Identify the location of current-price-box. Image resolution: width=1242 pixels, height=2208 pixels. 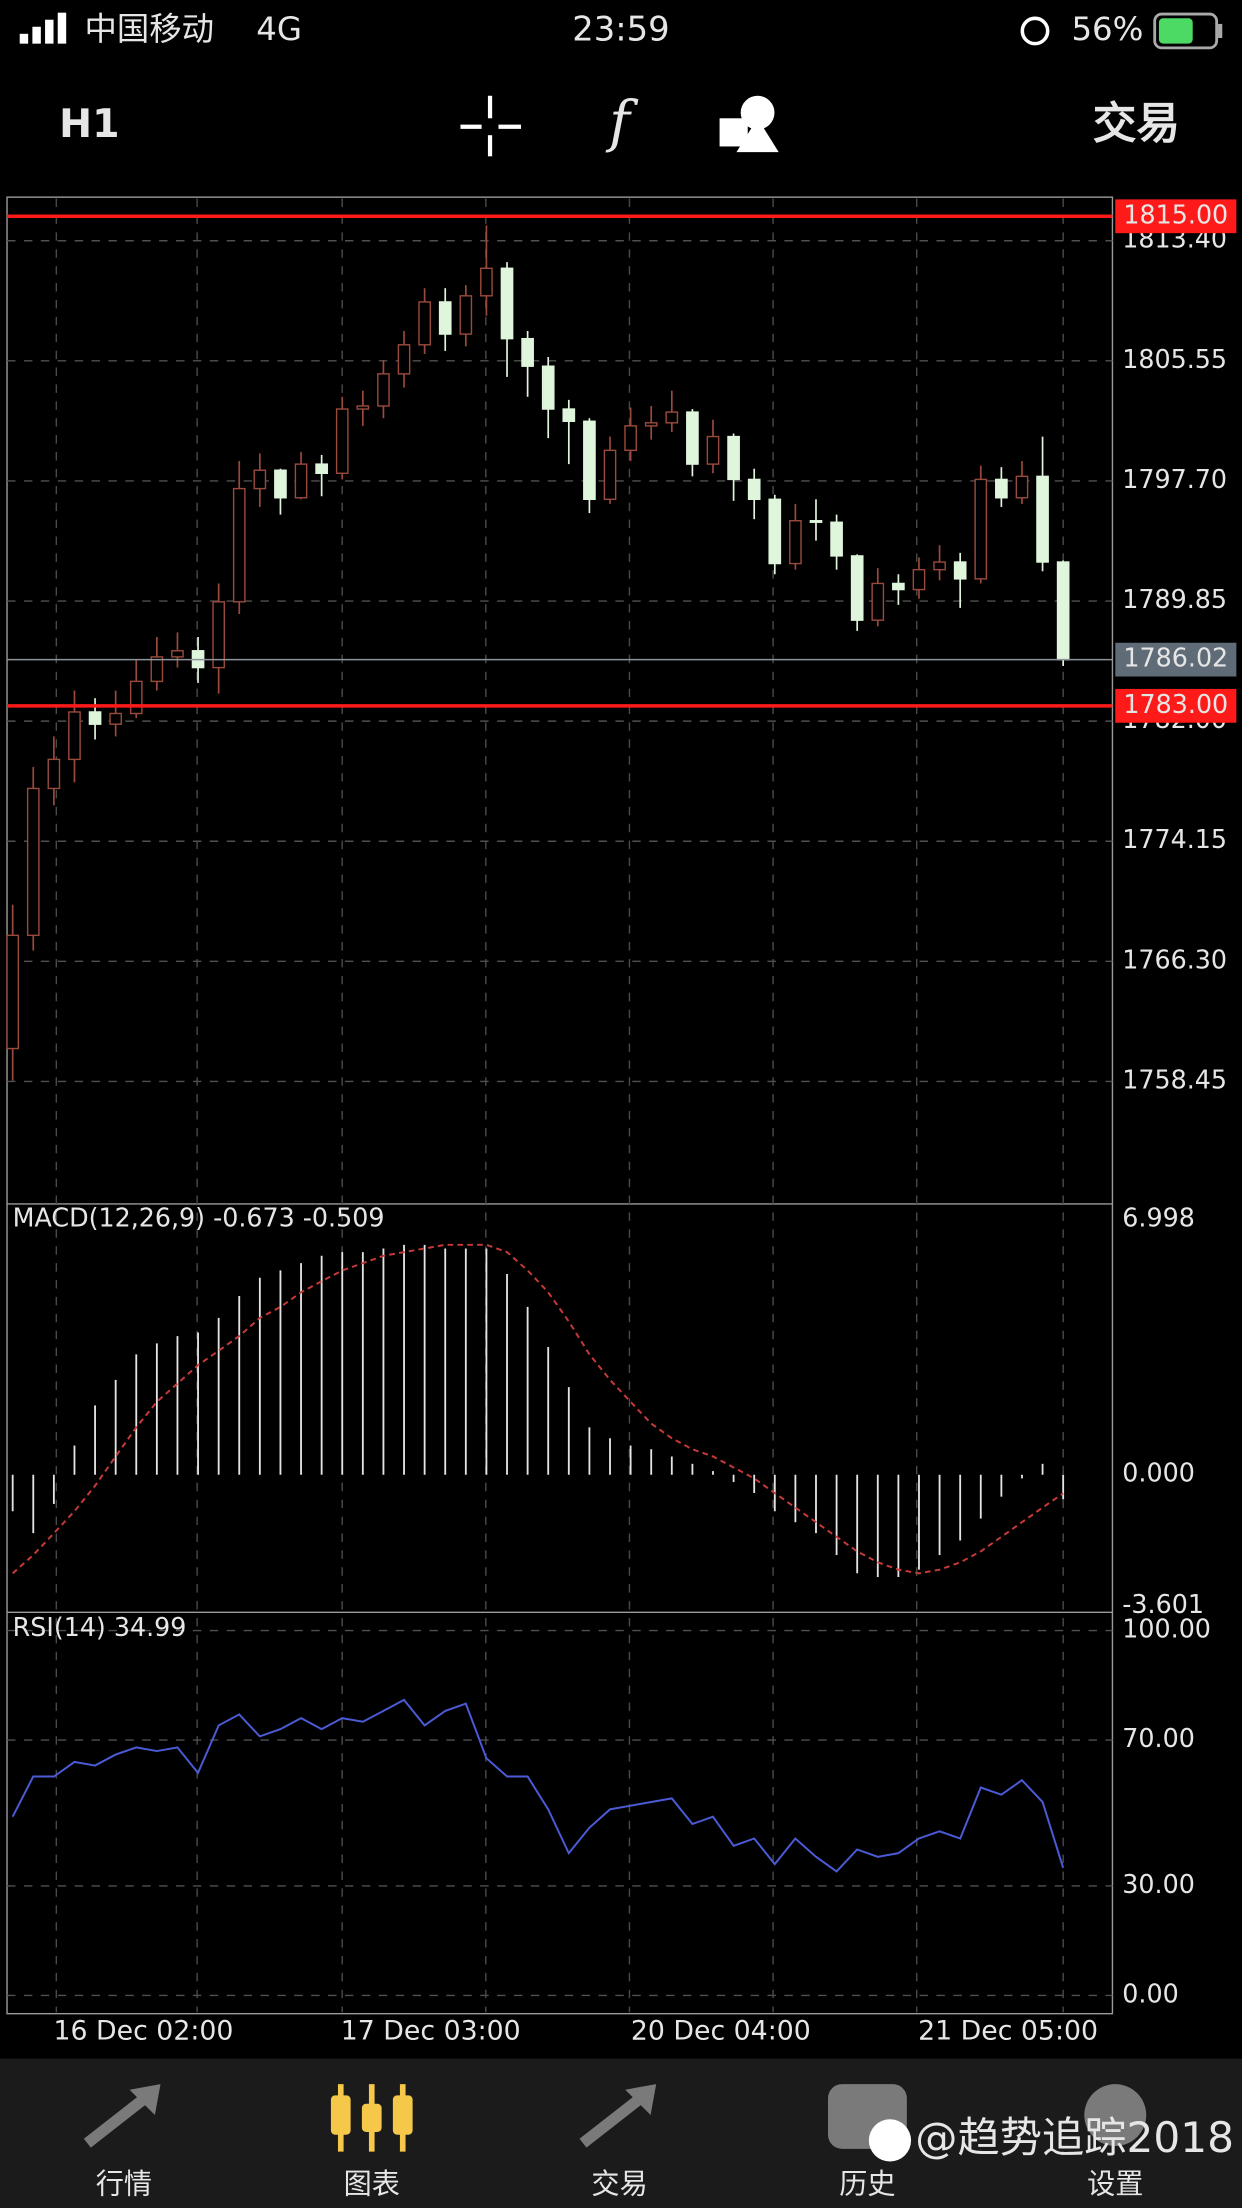
(1176, 659).